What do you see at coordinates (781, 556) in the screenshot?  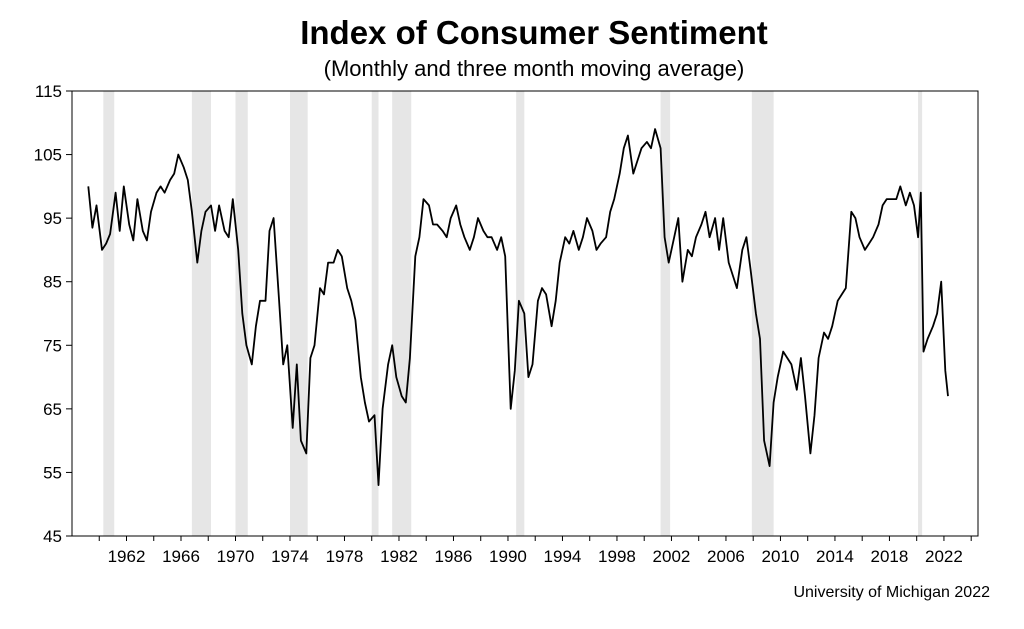 I see `x-tick-label: 2010` at bounding box center [781, 556].